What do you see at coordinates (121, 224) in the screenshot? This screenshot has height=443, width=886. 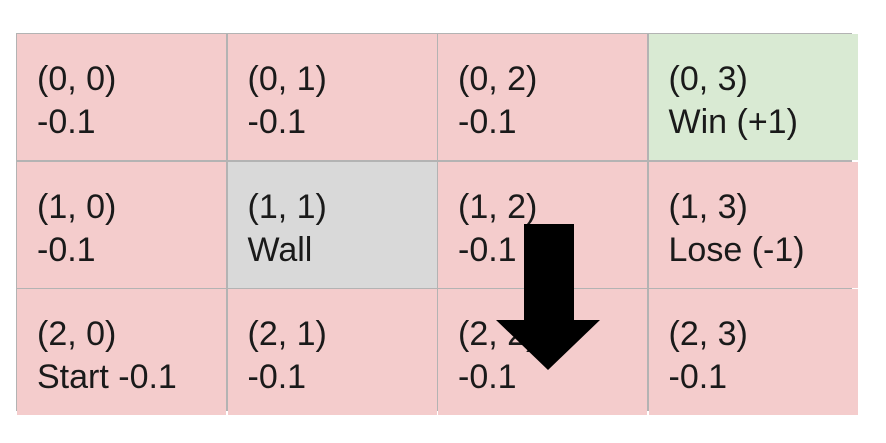 I see `cell-1-0: (1, 0) -0.1` at bounding box center [121, 224].